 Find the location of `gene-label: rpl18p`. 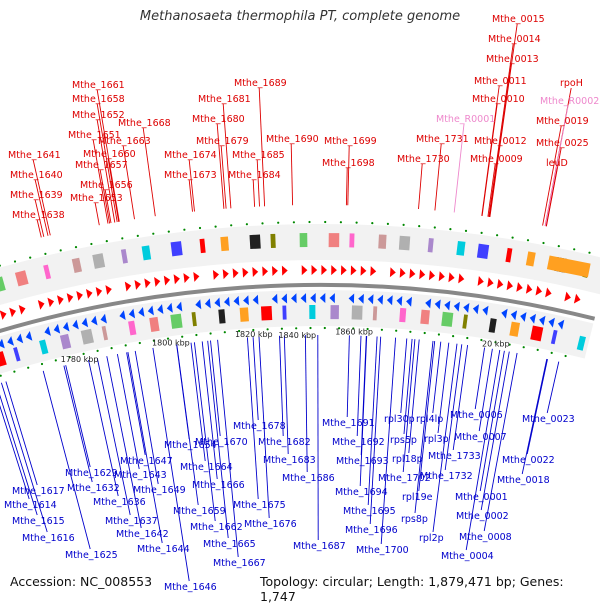

gene-label: rpl18p is located at coordinates (407, 459).